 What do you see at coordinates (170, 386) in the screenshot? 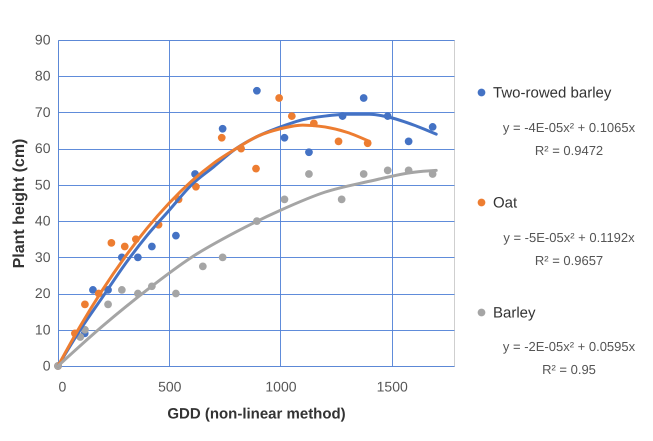
I see `x-tick-label: 500` at bounding box center [170, 386].